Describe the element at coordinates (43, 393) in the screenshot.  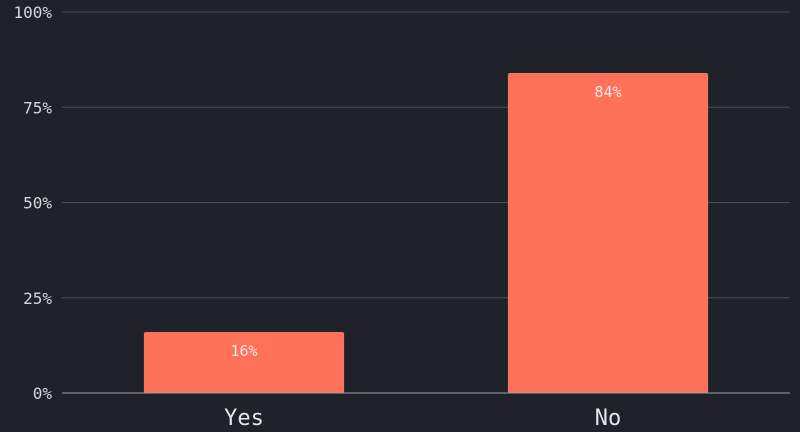
I see `y-tick-label-0: 0%` at that location.